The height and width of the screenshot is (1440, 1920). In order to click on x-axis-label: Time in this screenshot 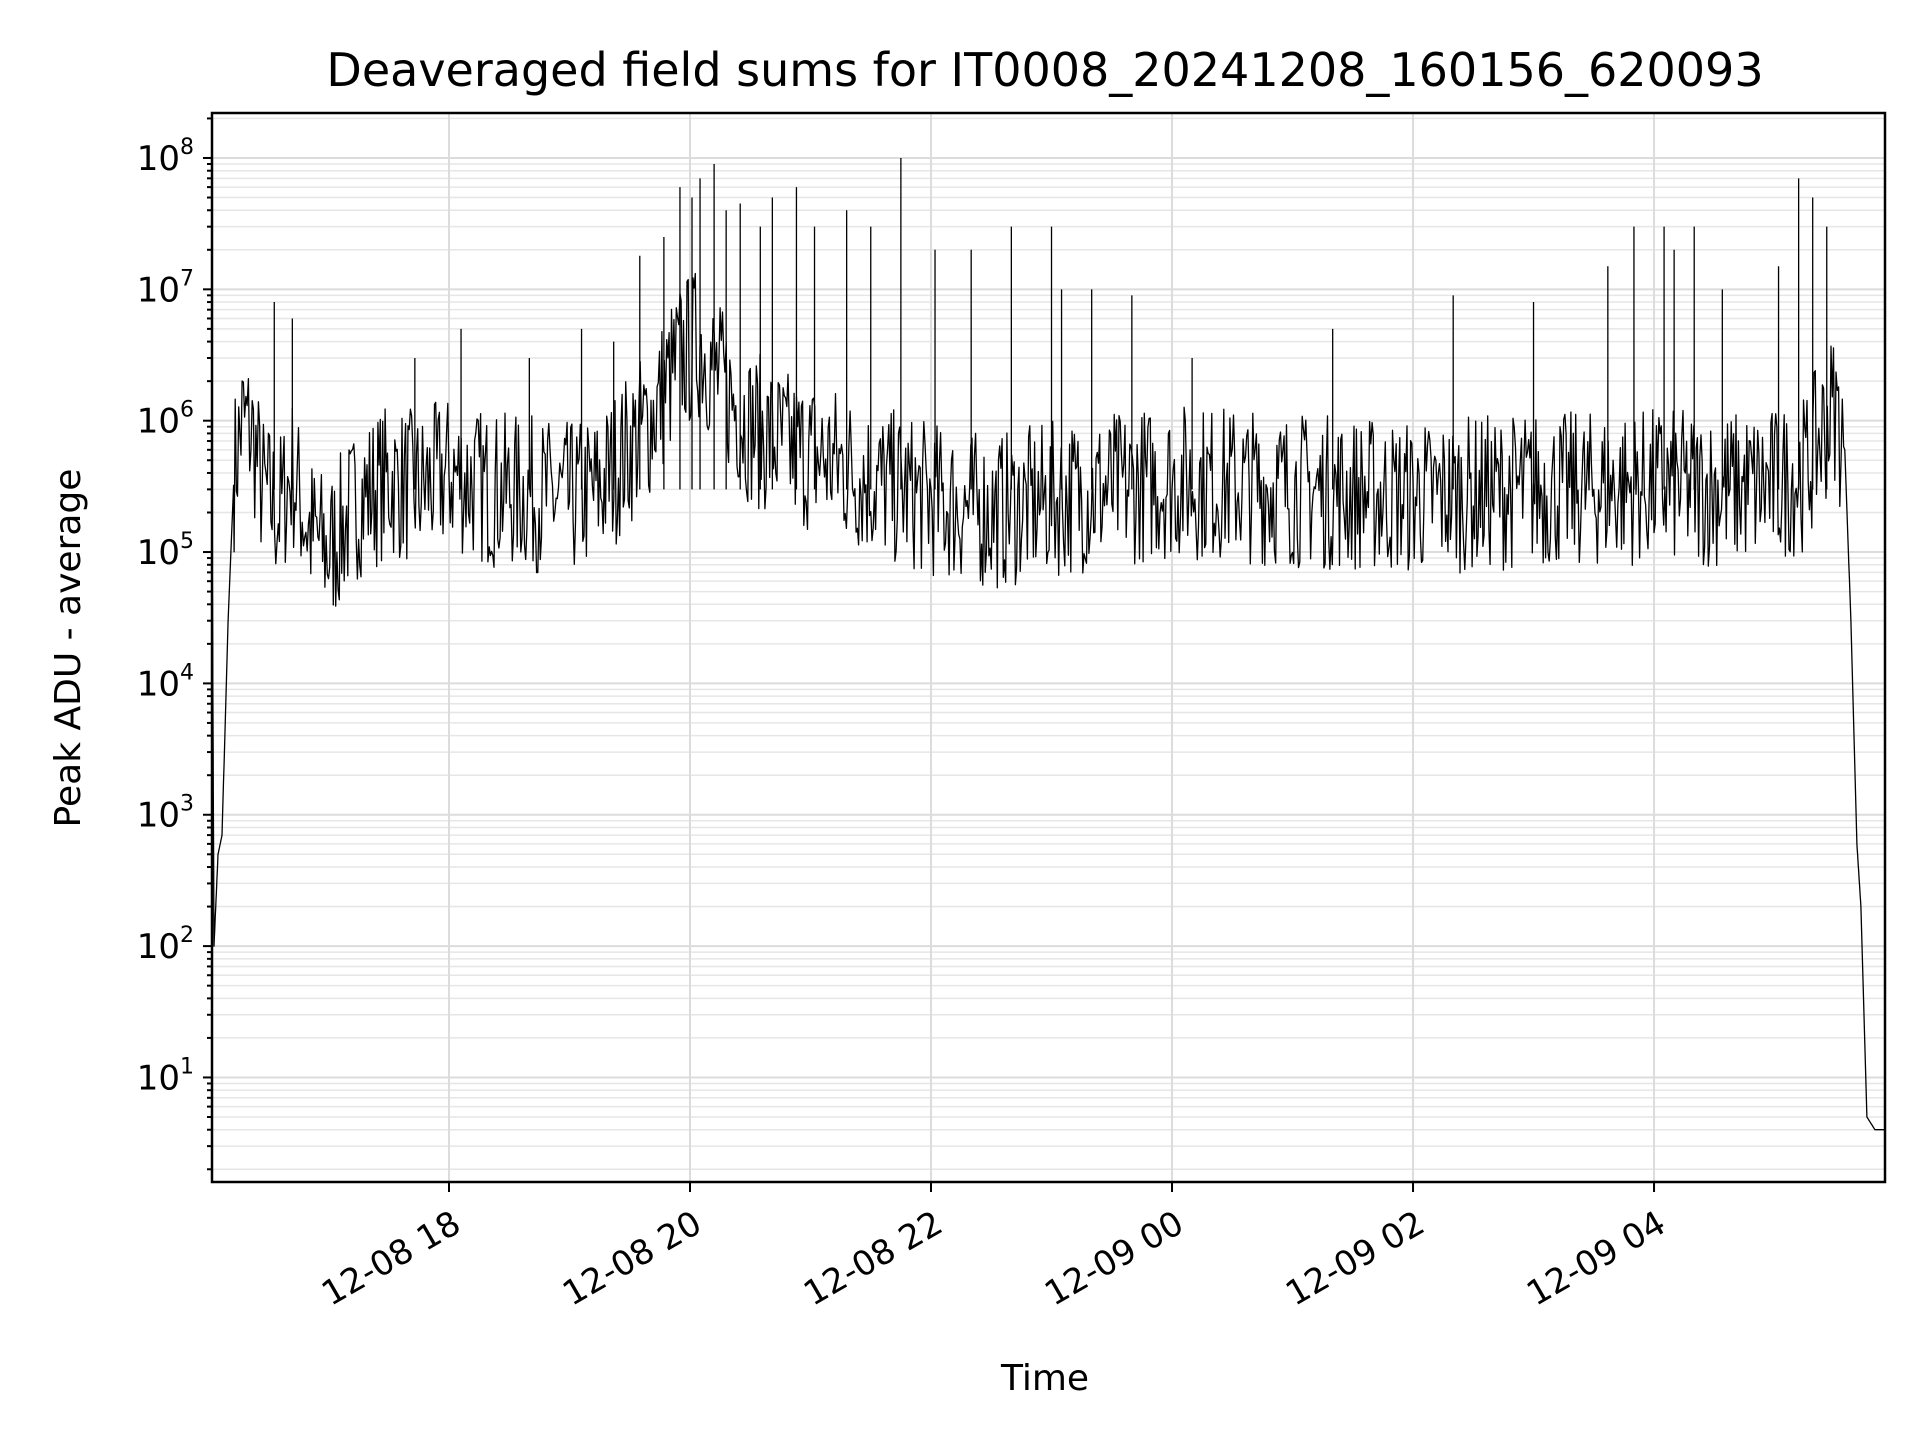, I will do `click(1044, 1378)`.